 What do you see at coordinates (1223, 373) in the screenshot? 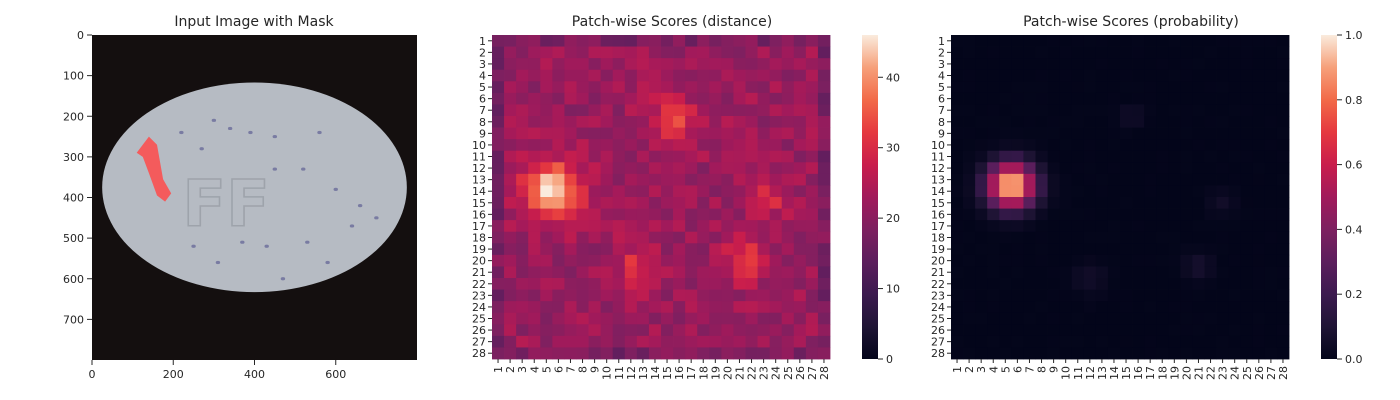
I see `x-tick-label: 23` at bounding box center [1223, 373].